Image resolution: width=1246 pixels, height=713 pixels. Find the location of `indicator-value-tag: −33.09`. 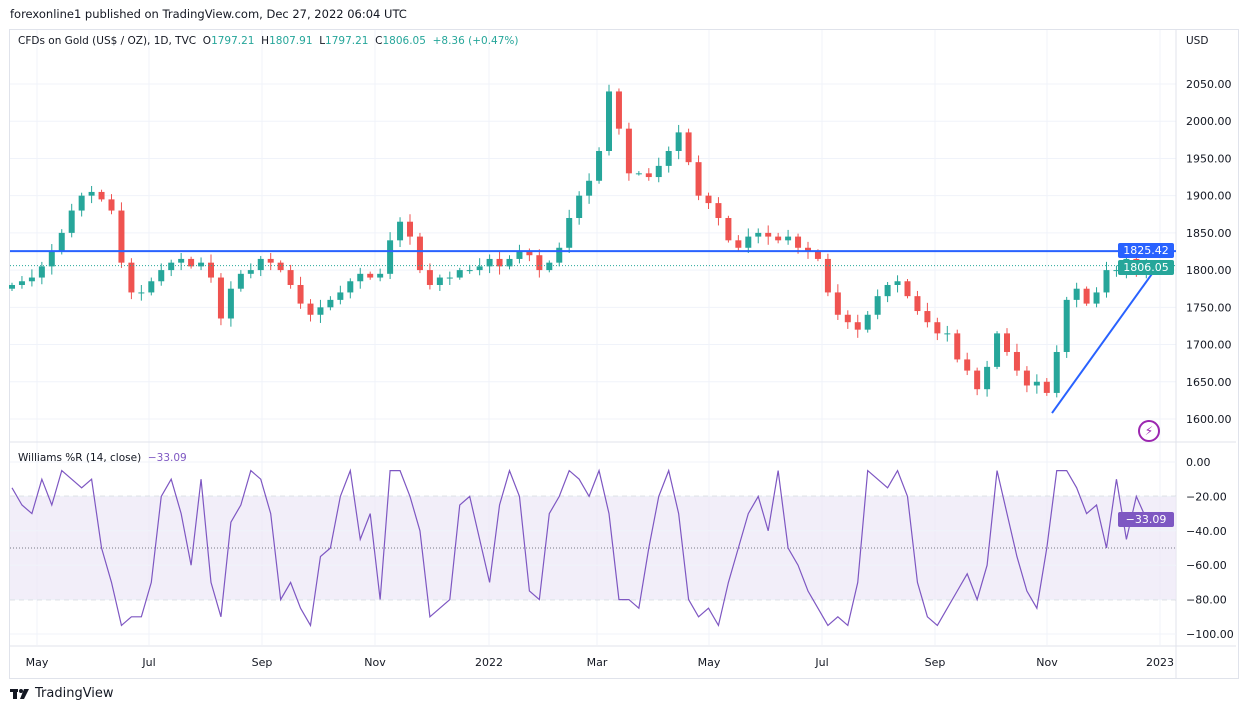

indicator-value-tag: −33.09 is located at coordinates (1146, 519).